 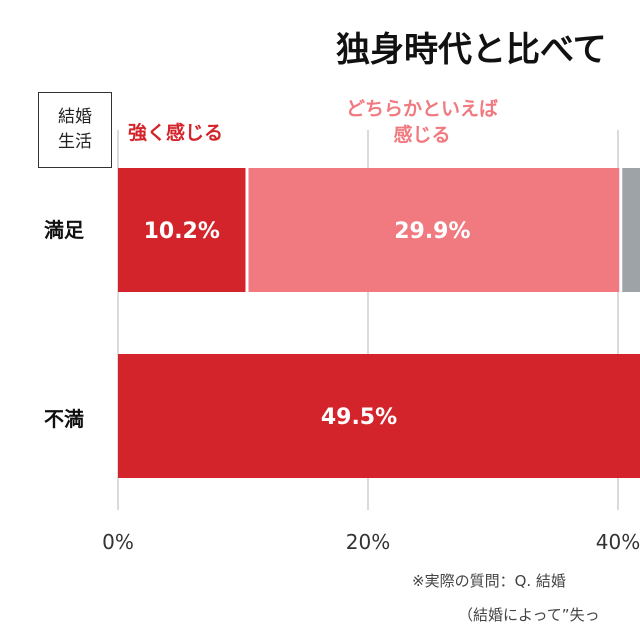 What do you see at coordinates (422, 122) in the screenshot?
I see `legend-mid-label: どちらかといえば 感じる` at bounding box center [422, 122].